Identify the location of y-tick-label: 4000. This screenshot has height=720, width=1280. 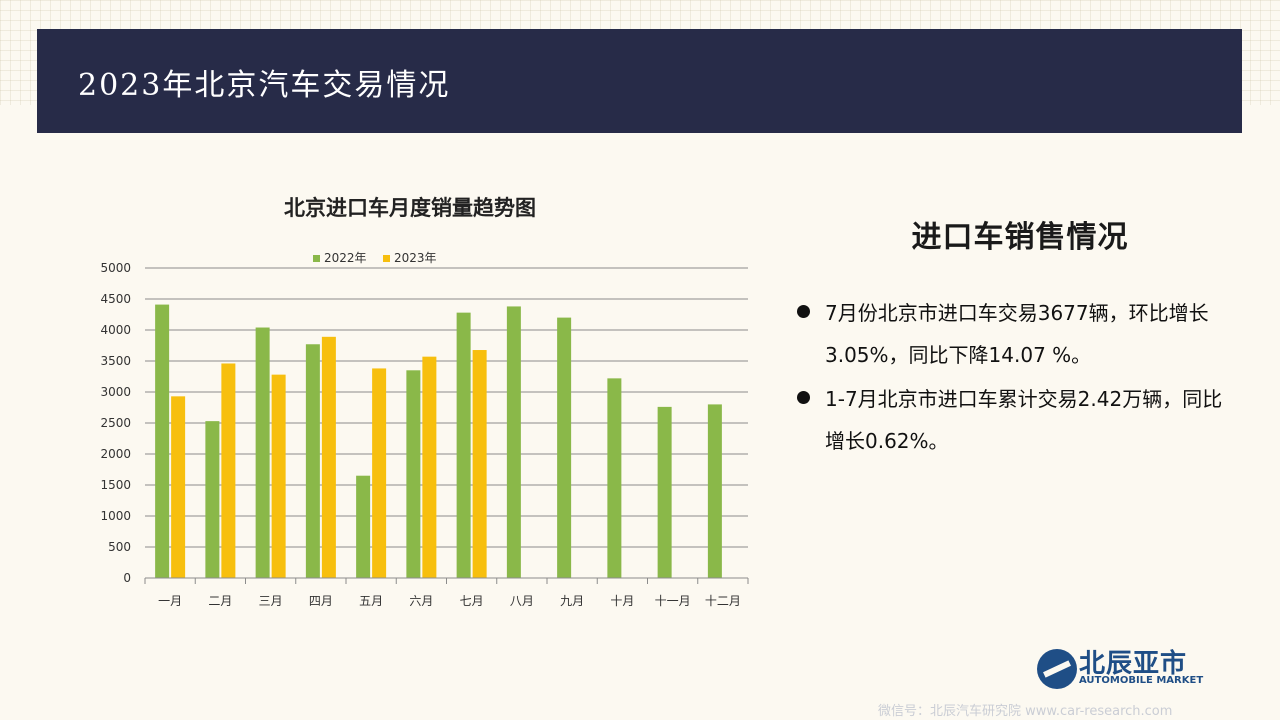
(115, 330).